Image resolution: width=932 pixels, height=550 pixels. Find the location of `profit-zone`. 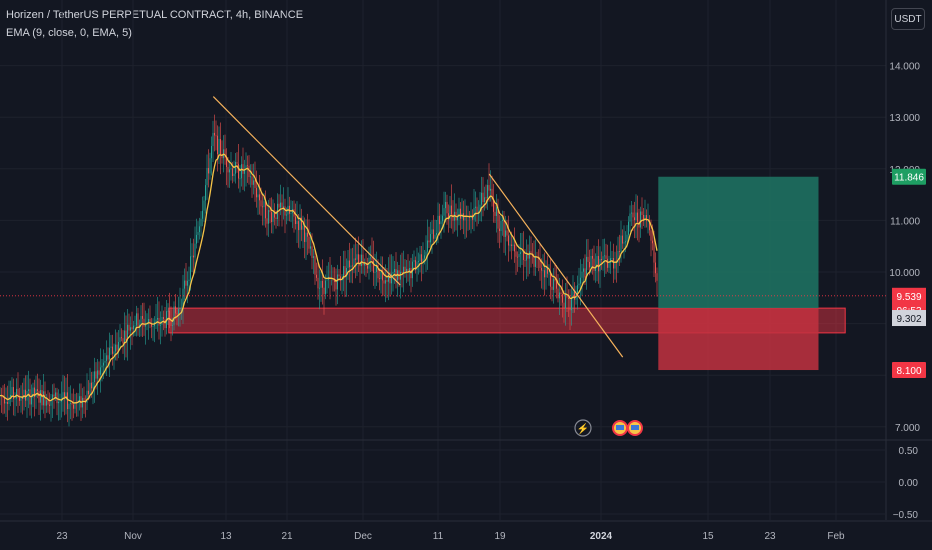

profit-zone is located at coordinates (738, 242).